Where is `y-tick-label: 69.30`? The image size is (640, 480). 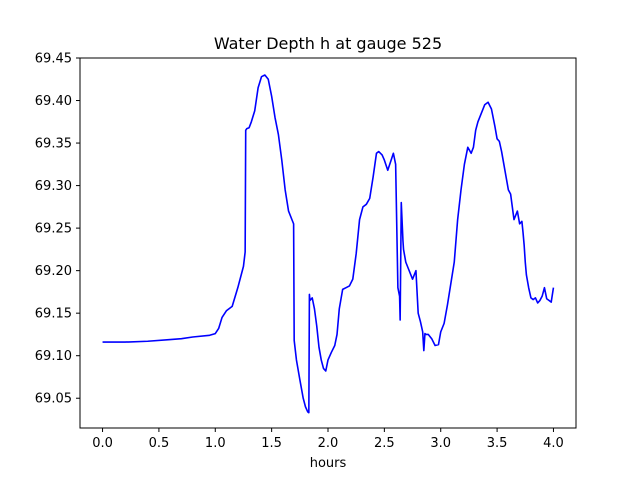 y-tick-label: 69.30 is located at coordinates (53, 186).